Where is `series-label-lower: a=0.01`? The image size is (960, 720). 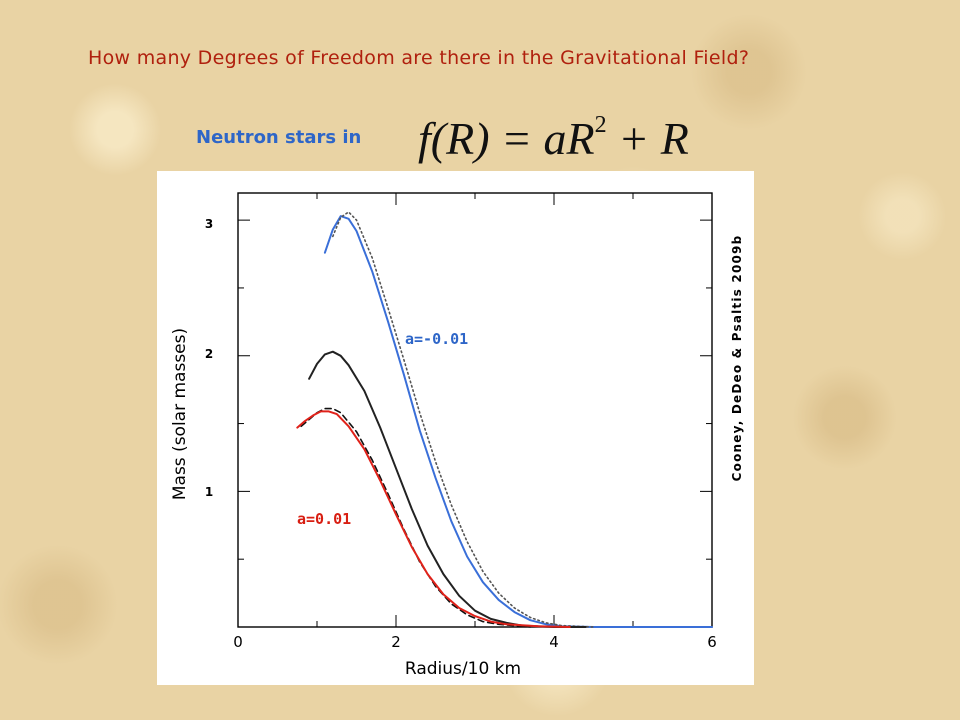 series-label-lower: a=0.01 is located at coordinates (324, 519).